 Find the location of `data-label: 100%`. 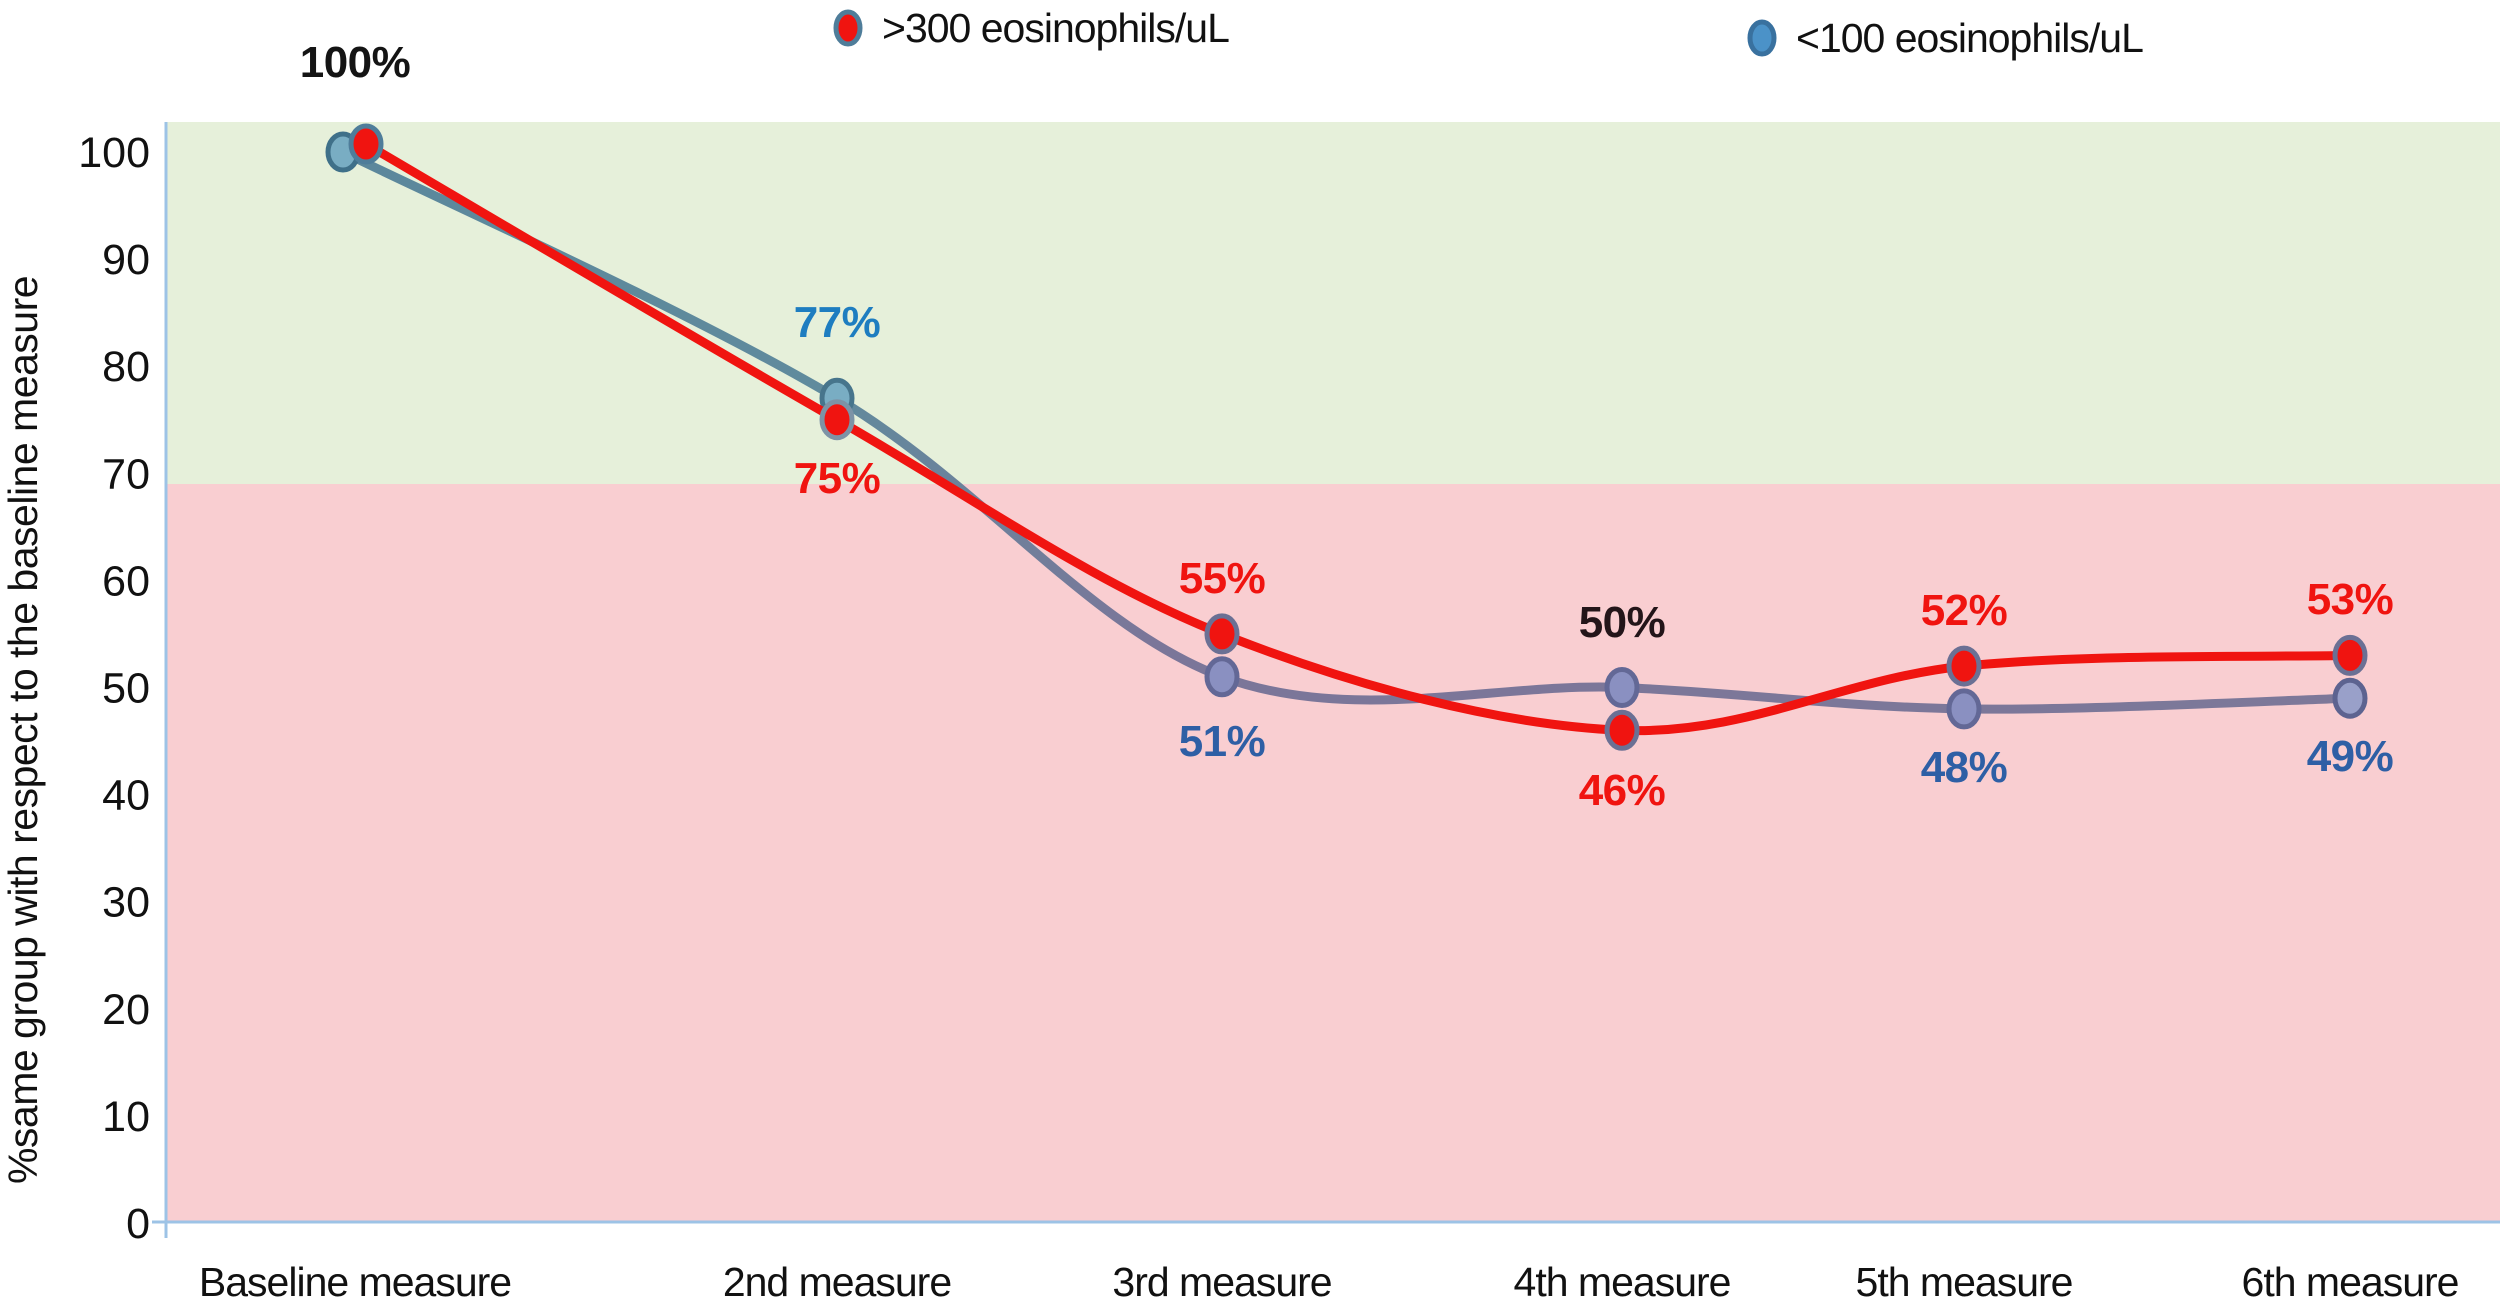

data-label: 100% is located at coordinates (355, 62).